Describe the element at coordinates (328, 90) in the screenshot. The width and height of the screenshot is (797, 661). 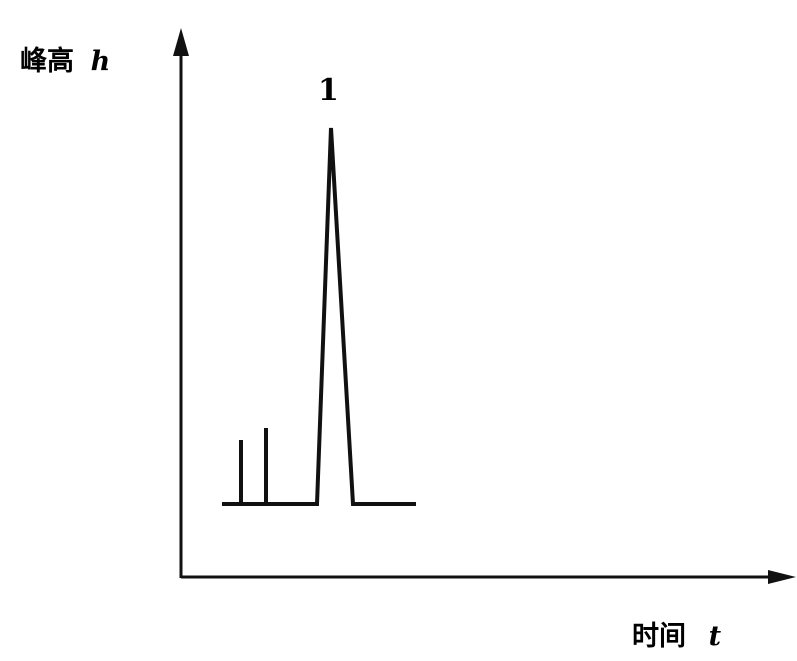
I see `peak-label: 1` at that location.